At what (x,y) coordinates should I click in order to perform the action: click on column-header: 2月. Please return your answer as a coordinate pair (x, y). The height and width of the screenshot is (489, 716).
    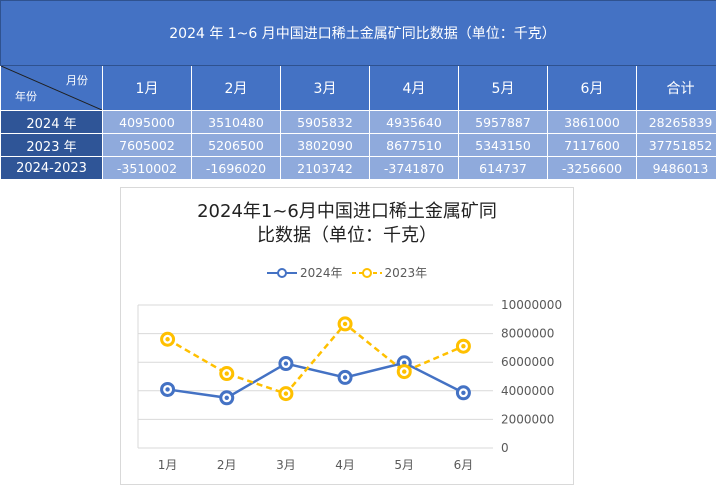
    Looking at the image, I should click on (236, 88).